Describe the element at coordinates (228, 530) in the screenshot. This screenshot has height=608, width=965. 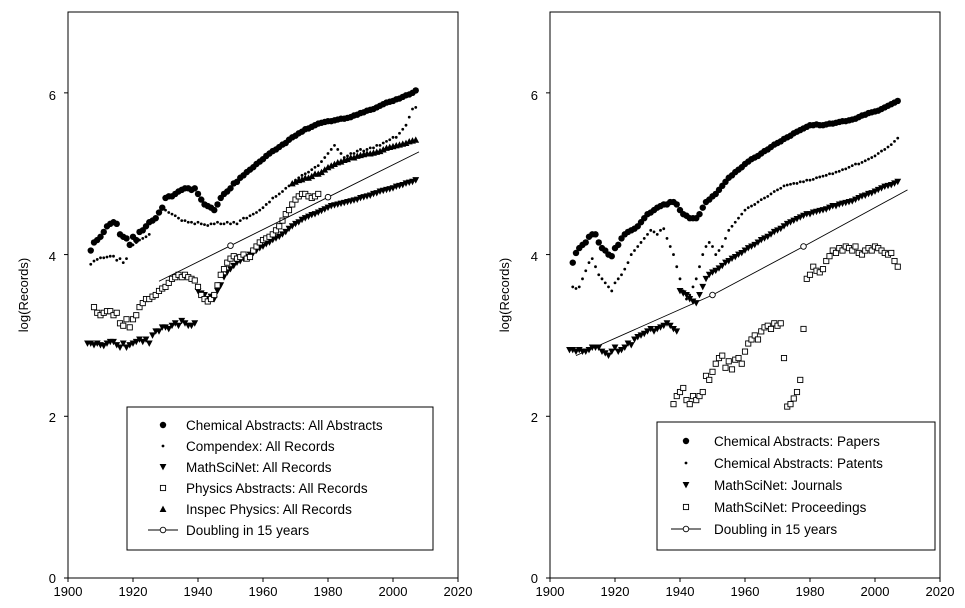
I see `left-legend-item: Doubling in 15 years` at that location.